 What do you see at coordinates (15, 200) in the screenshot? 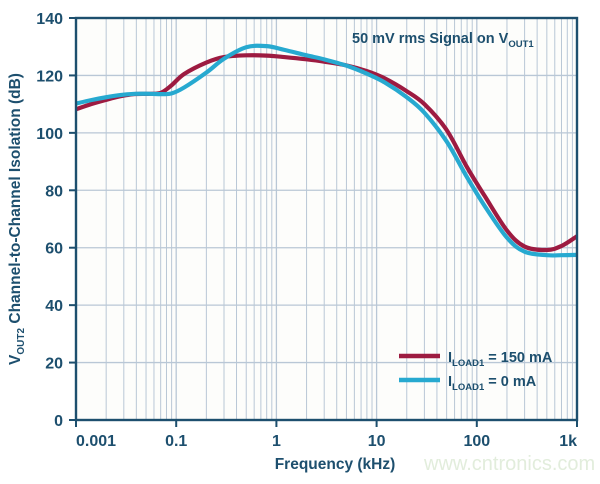
I see `y-title-rest: Channel-to-Channel Isolation (dB)` at bounding box center [15, 200].